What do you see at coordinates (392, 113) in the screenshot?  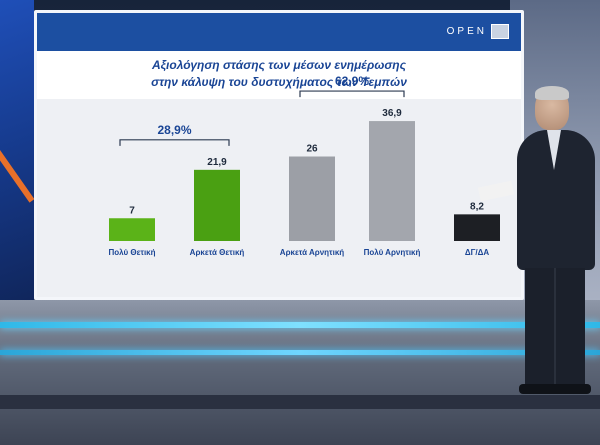 I see `data-label: 36,9` at bounding box center [392, 113].